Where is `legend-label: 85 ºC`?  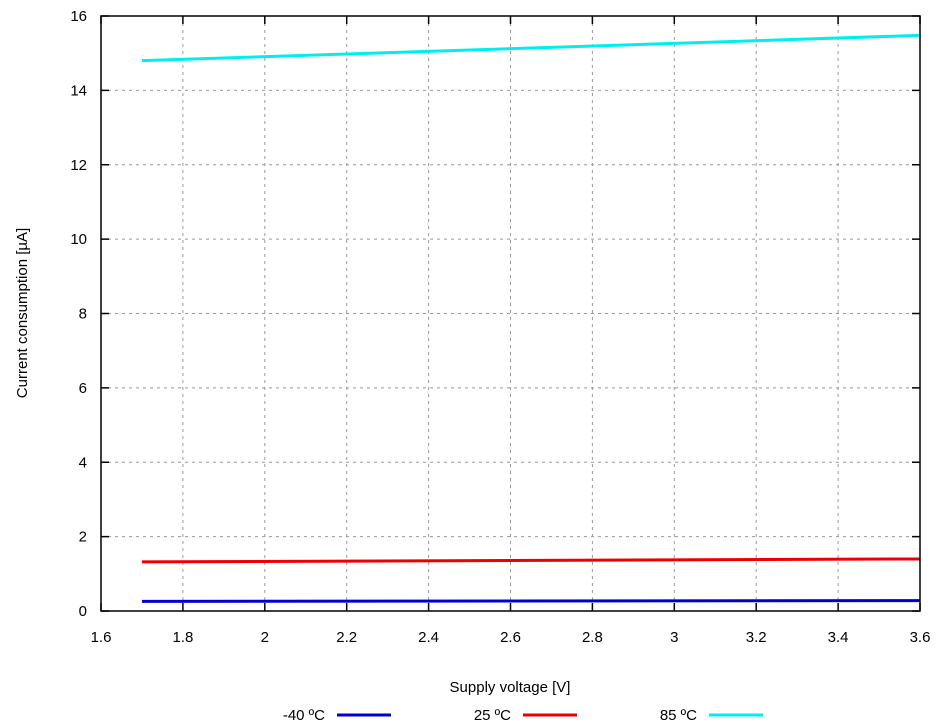
legend-label: 85 ºC is located at coordinates (678, 715).